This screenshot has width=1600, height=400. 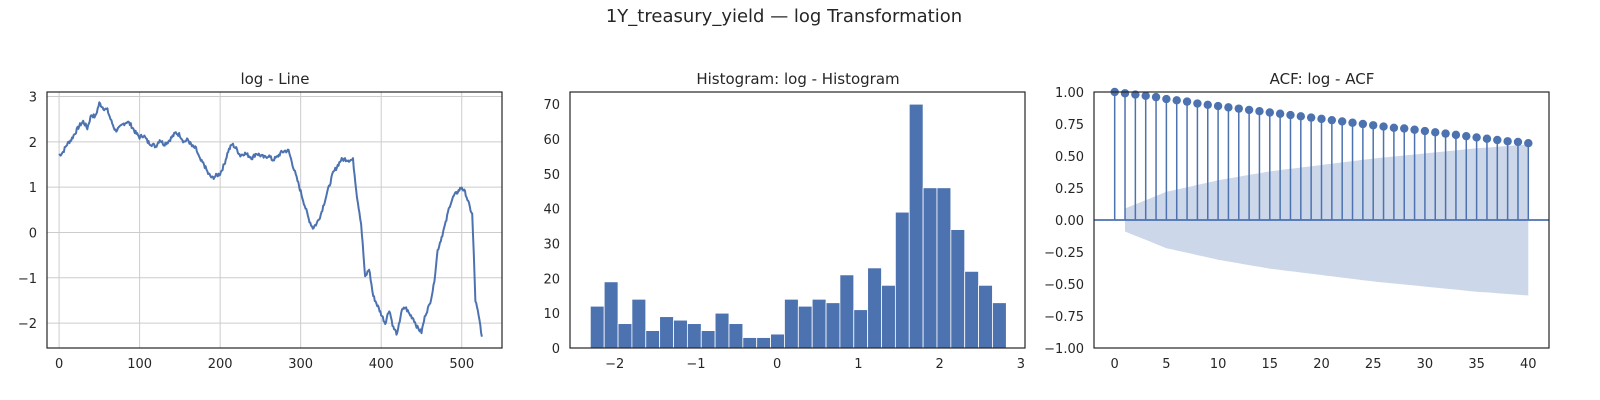 I want to click on line-chart-x-tick-label: 500, so click(x=461, y=364).